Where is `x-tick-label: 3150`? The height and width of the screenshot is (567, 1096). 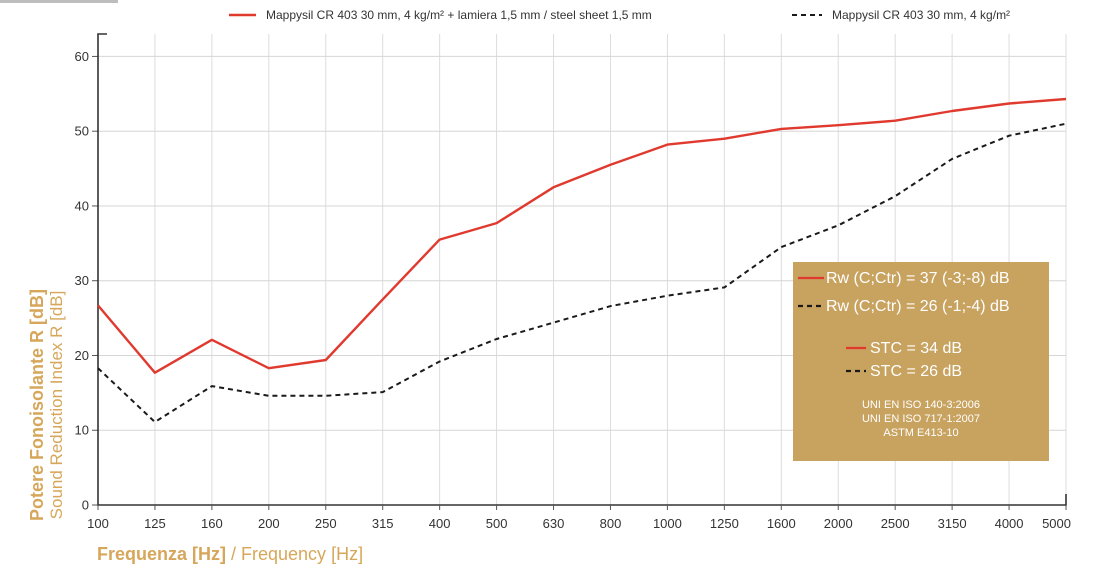 x-tick-label: 3150 is located at coordinates (952, 523).